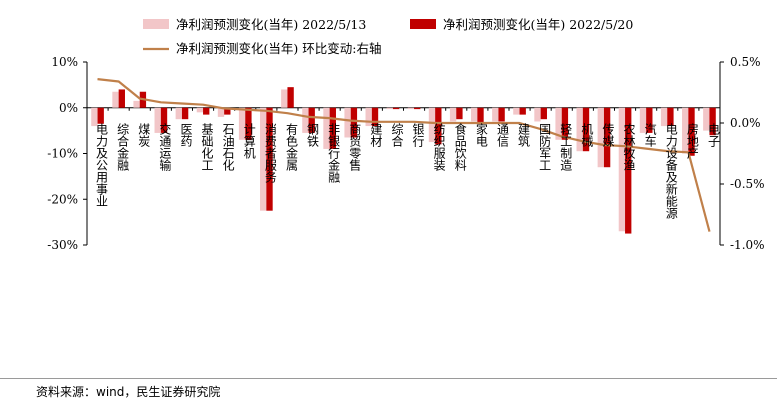 The image size is (777, 403). I want to click on category-label: 计算机, so click(249, 140).